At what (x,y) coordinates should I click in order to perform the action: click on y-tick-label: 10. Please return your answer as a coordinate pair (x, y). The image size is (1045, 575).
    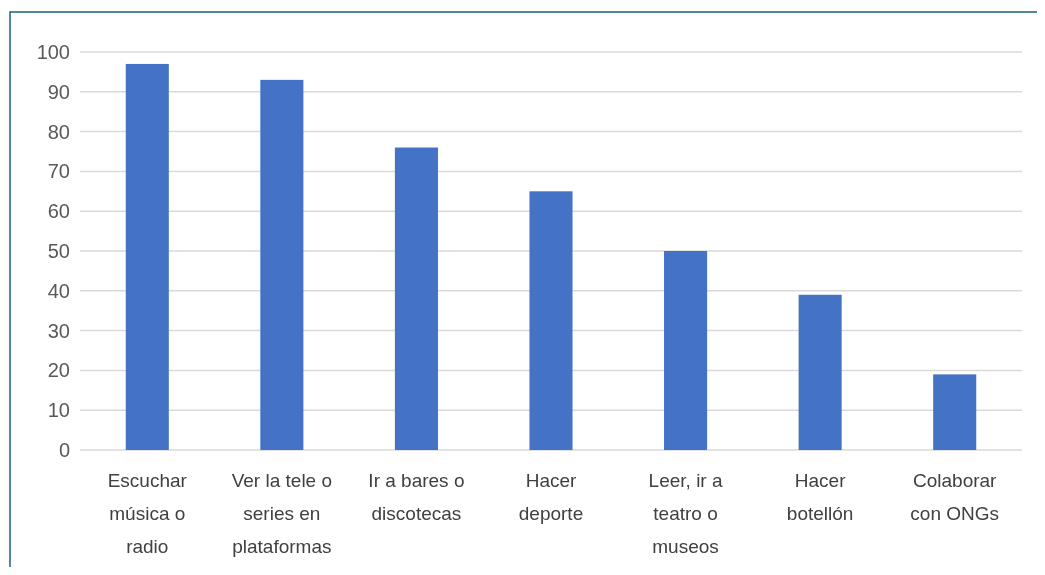
    Looking at the image, I should click on (58, 410).